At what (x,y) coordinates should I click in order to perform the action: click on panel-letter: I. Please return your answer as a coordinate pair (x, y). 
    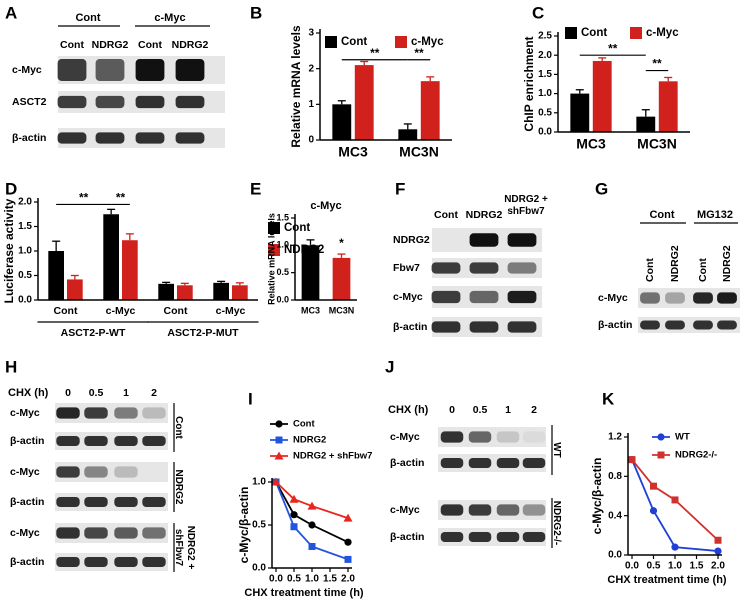
    Looking at the image, I should click on (250, 398).